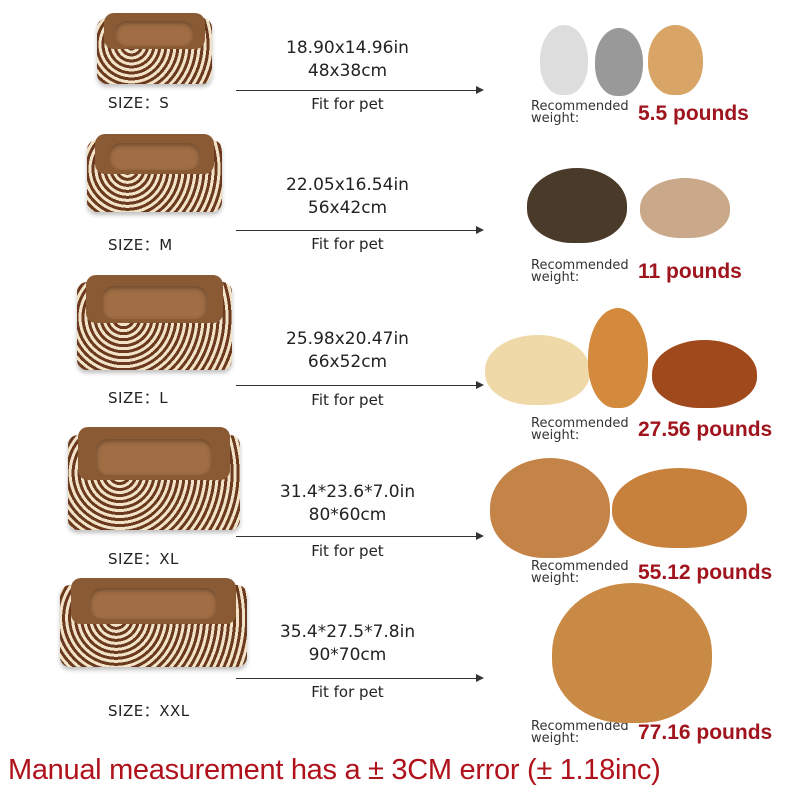 This screenshot has height=800, width=800. I want to click on recommended-weight-value: 5.5 pounds, so click(693, 113).